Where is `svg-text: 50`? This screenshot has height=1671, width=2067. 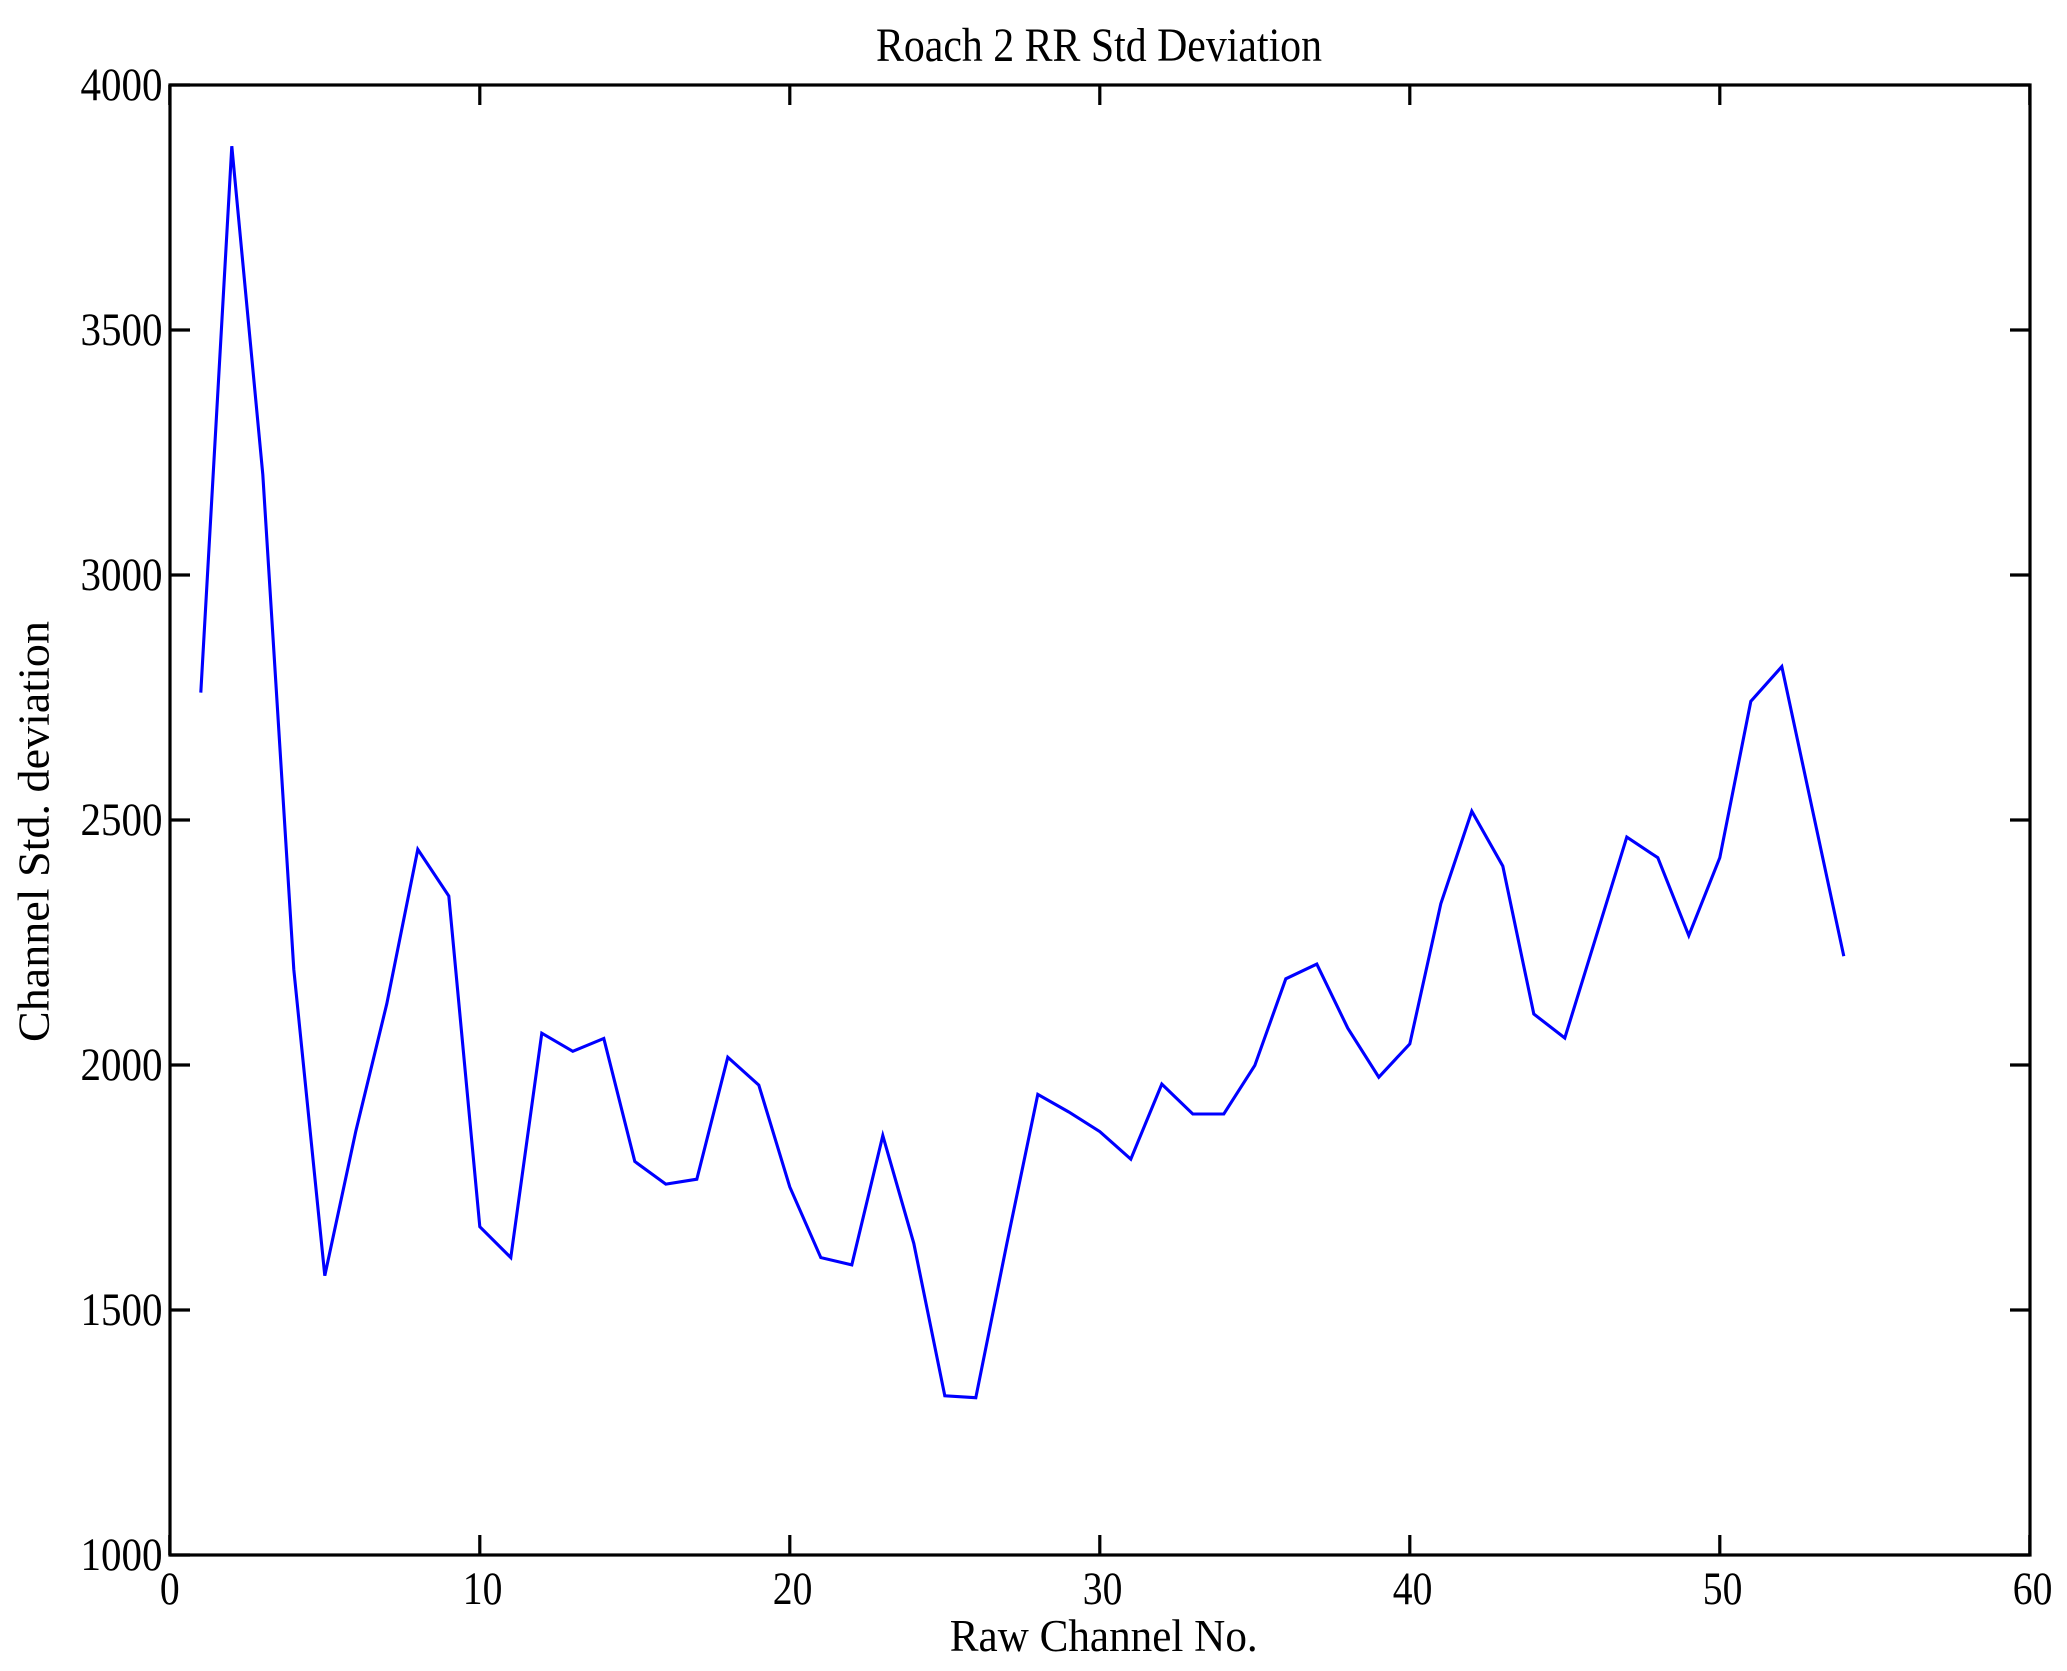
svg-text: 50 is located at coordinates (1723, 1589).